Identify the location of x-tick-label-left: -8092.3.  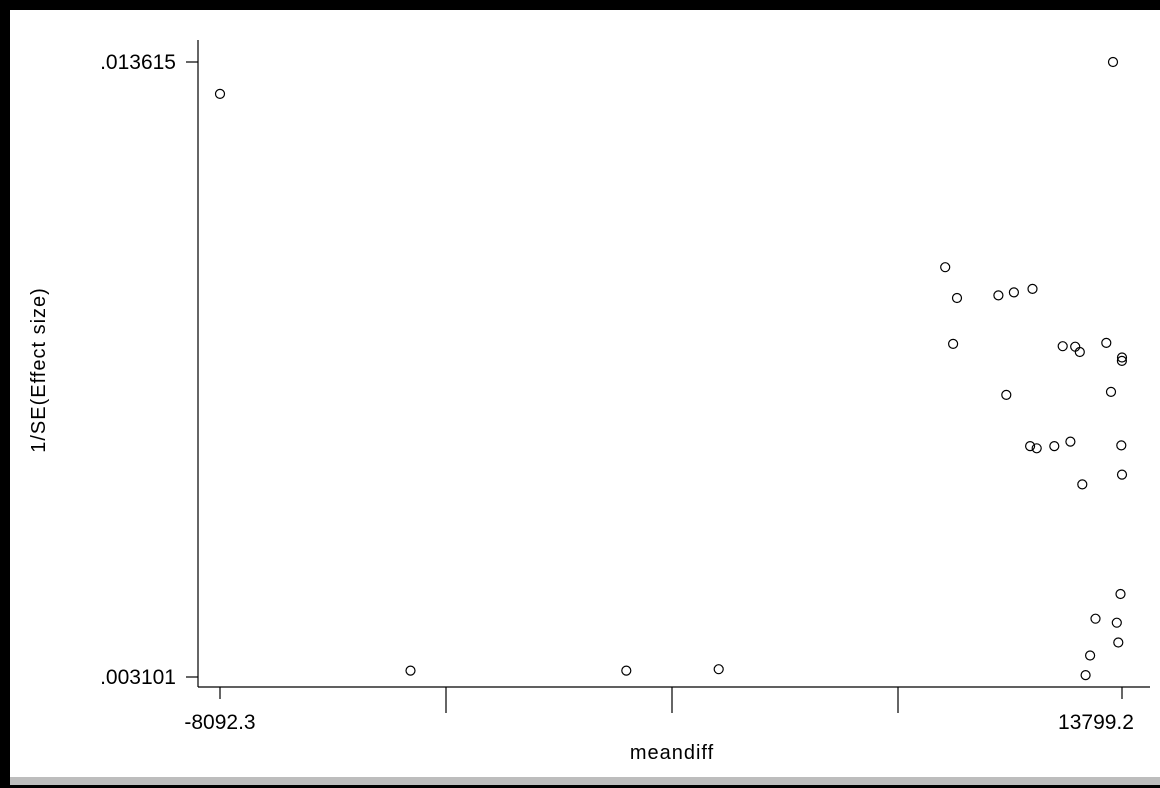
(219, 722).